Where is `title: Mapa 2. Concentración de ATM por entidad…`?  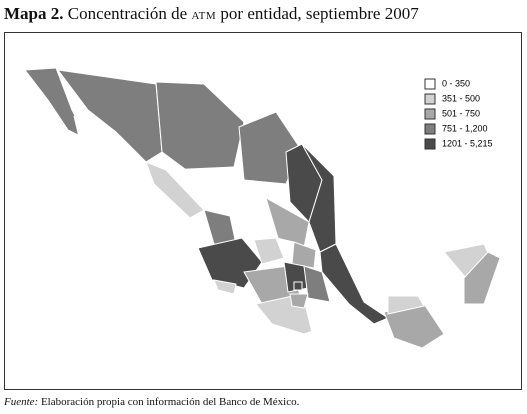
title: Mapa 2. Concentración de ATM por entidad… is located at coordinates (211, 14).